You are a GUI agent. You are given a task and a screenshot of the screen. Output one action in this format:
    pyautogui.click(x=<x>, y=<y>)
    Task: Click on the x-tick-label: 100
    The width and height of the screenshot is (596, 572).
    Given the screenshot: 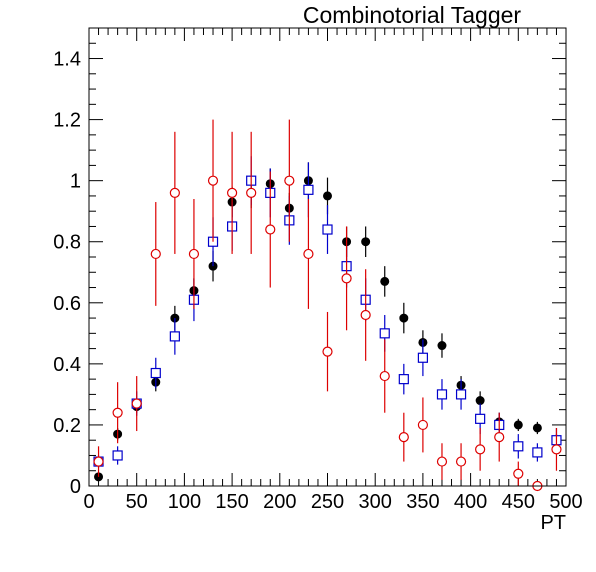 What is the action you would take?
    pyautogui.click(x=184, y=502)
    